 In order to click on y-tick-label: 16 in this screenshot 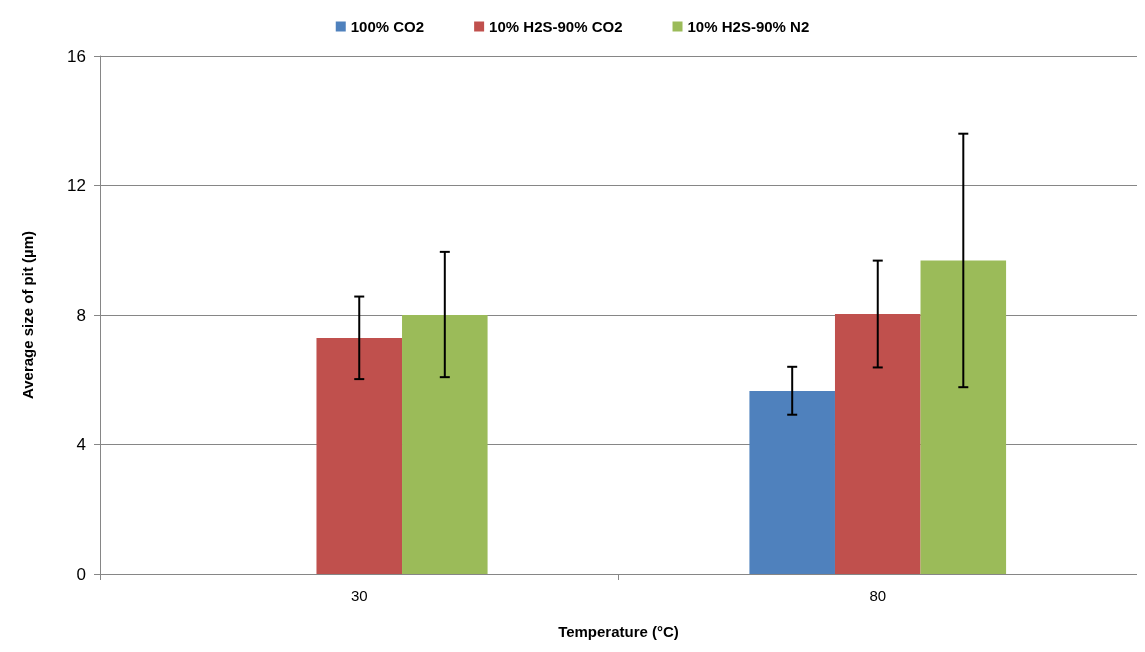, I will do `click(76, 56)`.